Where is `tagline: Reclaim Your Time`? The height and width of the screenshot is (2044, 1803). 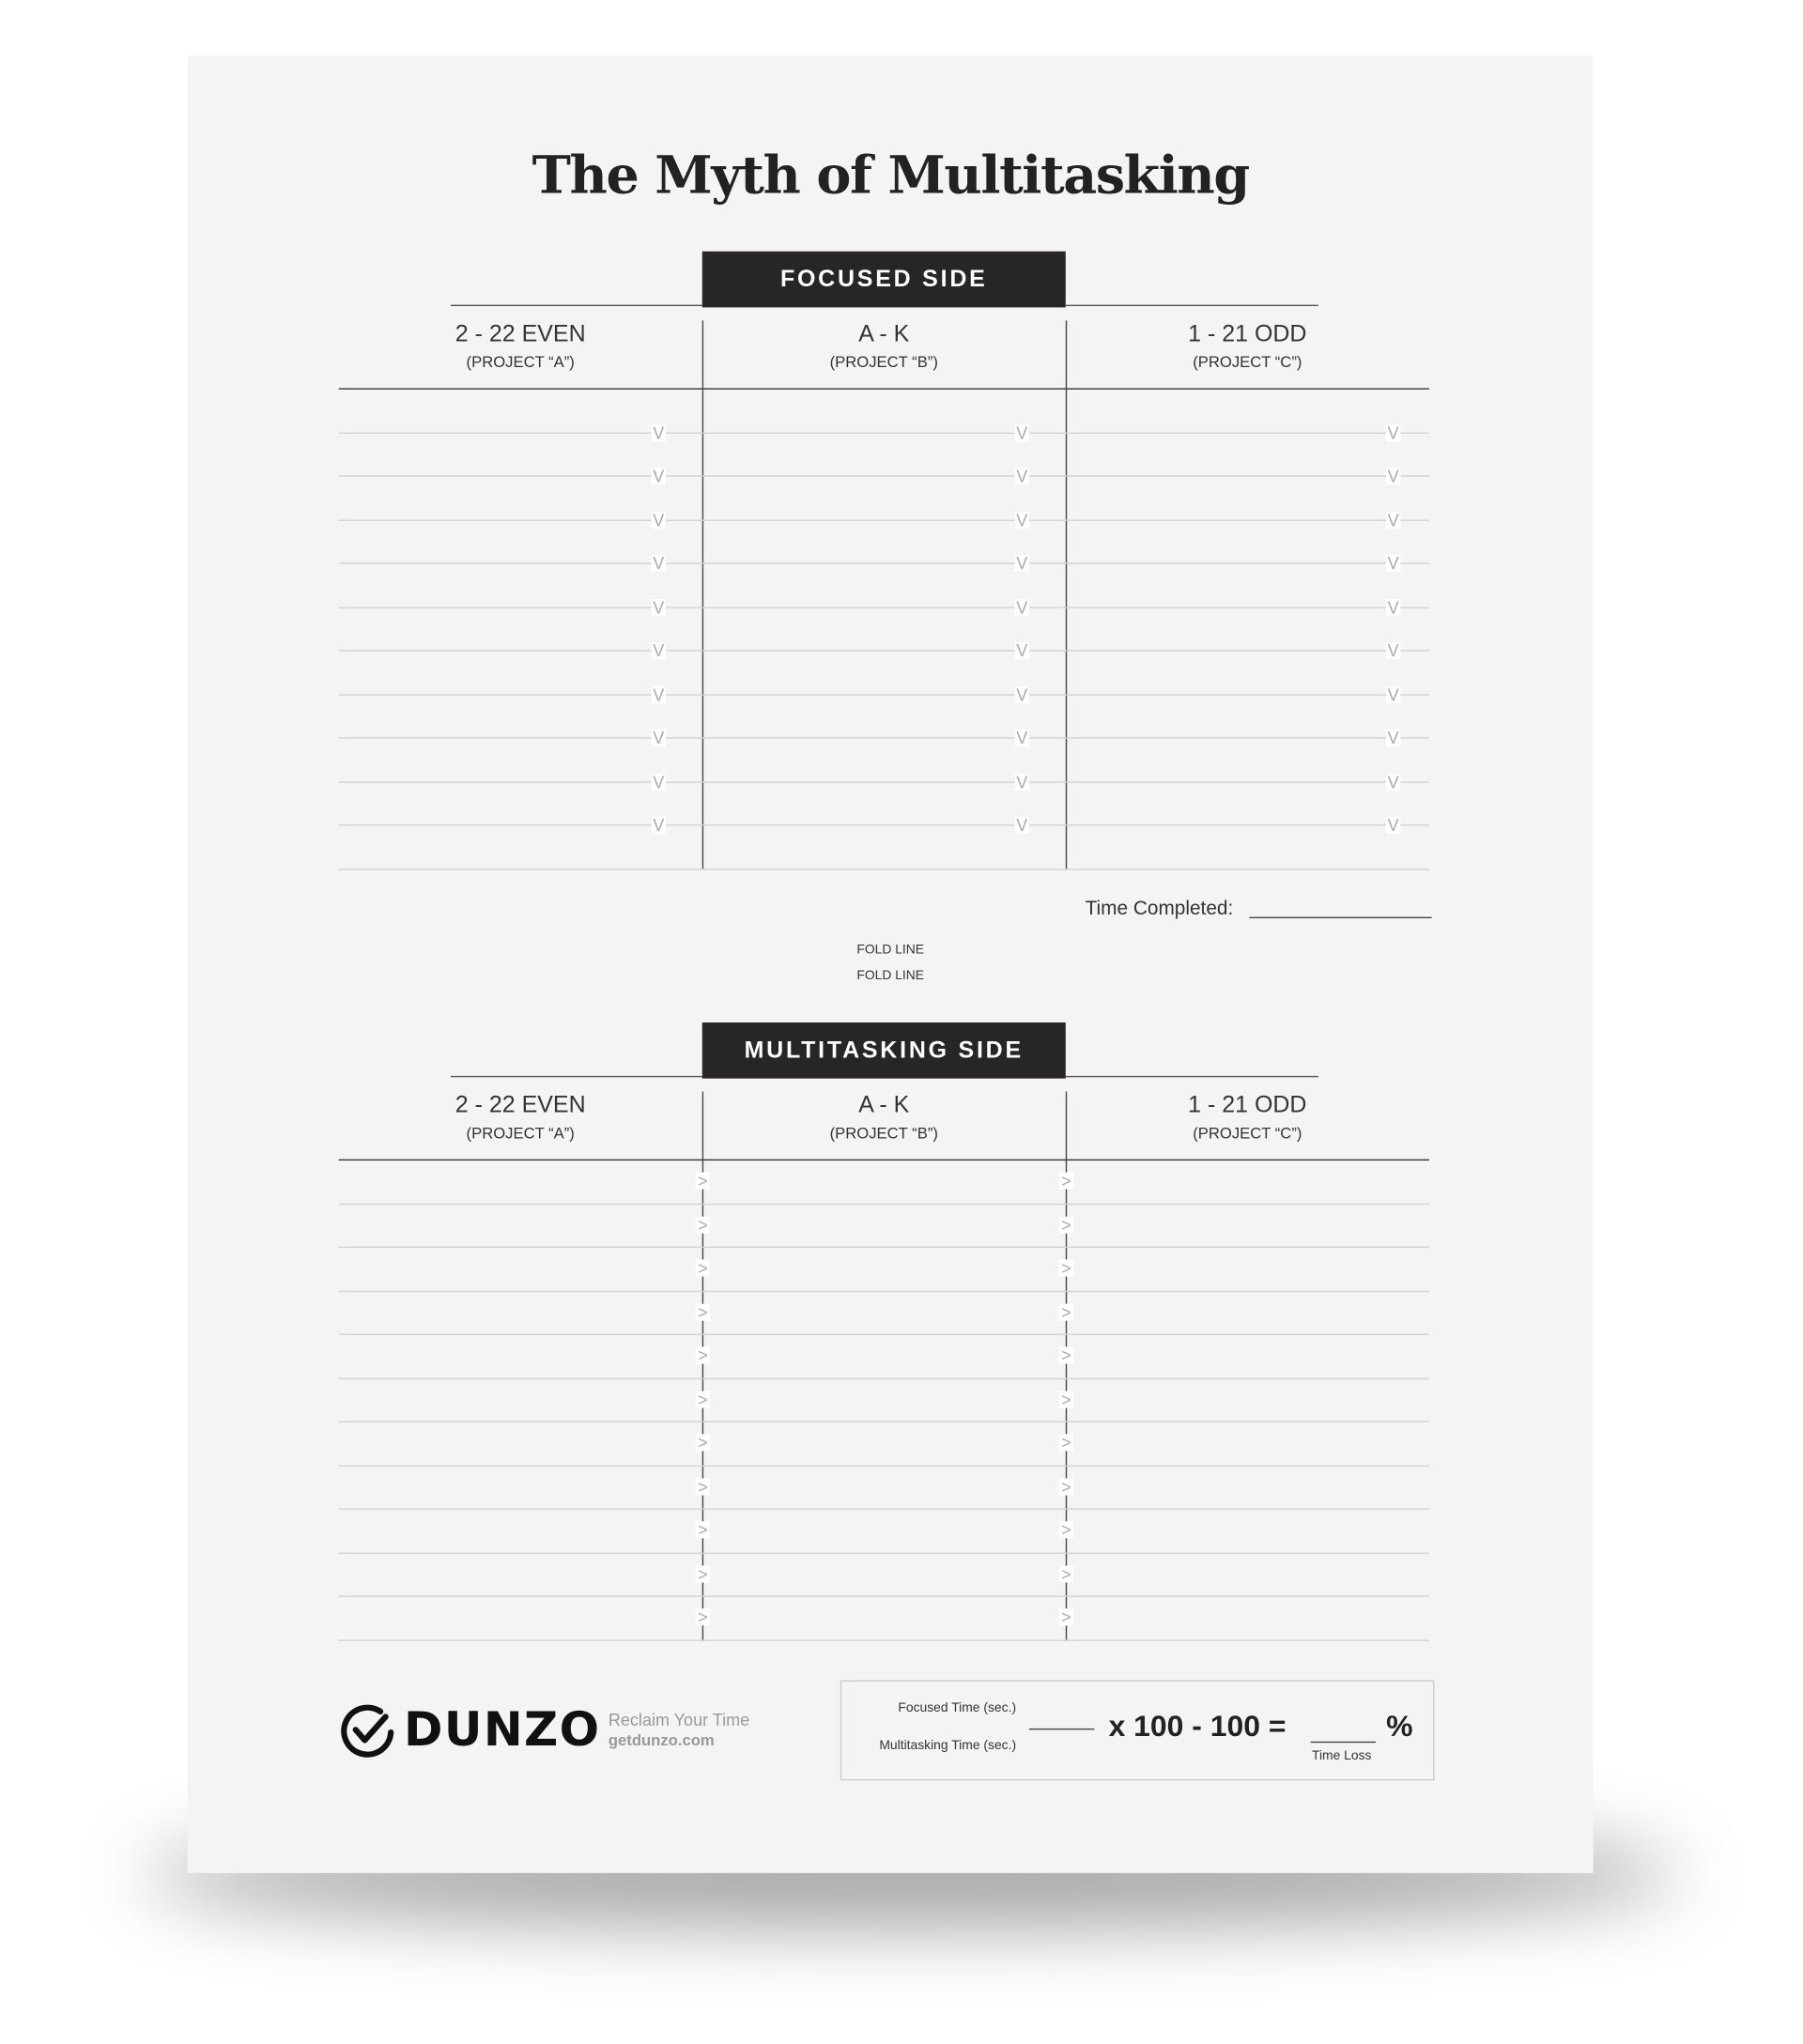 tagline: Reclaim Your Time is located at coordinates (679, 1720).